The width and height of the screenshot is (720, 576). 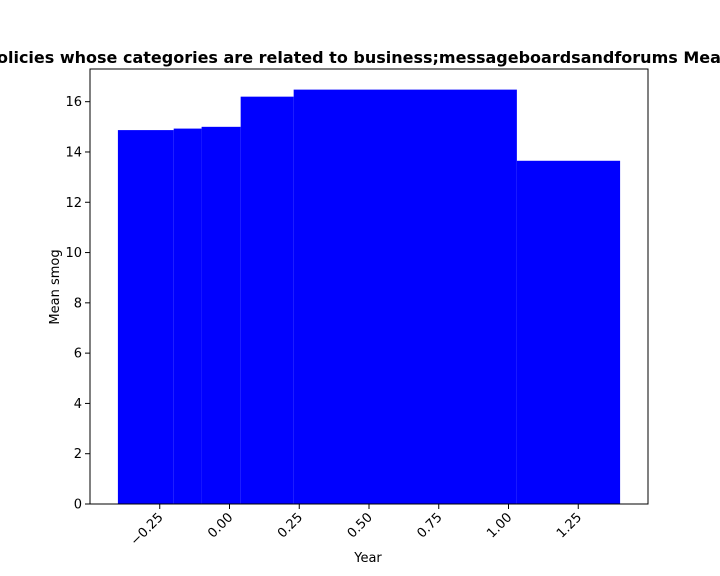 I want to click on y-axis: 0 2 4 6 8 10 12 14 16, so click(x=77, y=304).